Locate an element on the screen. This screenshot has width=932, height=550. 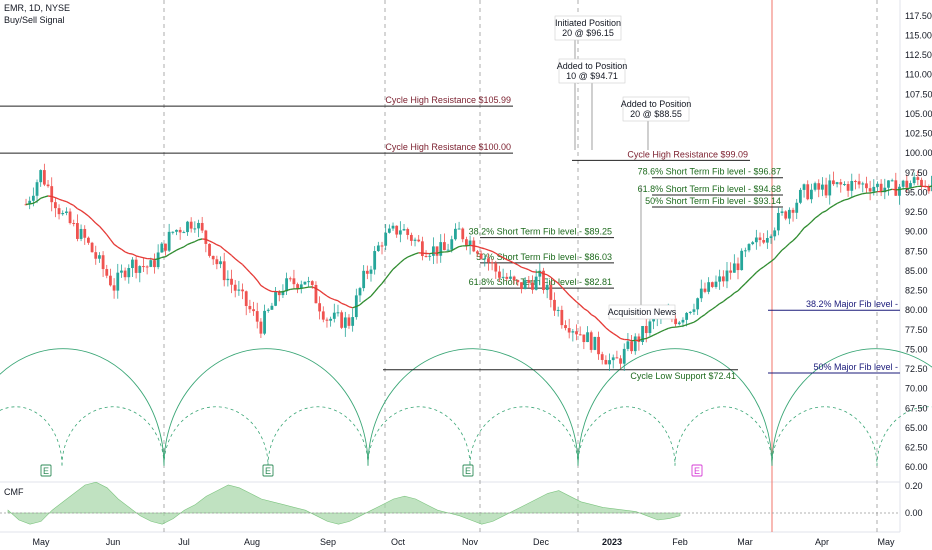
indicator-name: Buy/Sell Signal is located at coordinates (34, 20).